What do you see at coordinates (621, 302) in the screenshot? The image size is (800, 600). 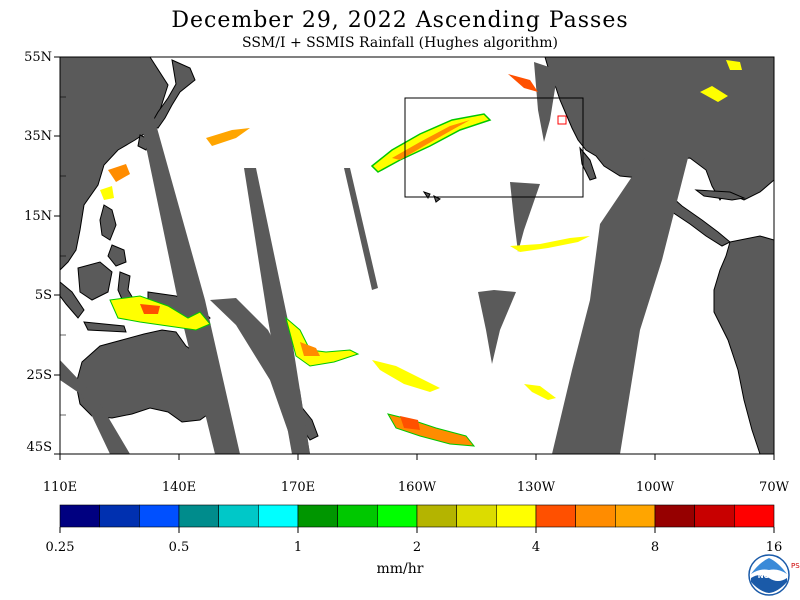 I see `swath-gap-east` at bounding box center [621, 302].